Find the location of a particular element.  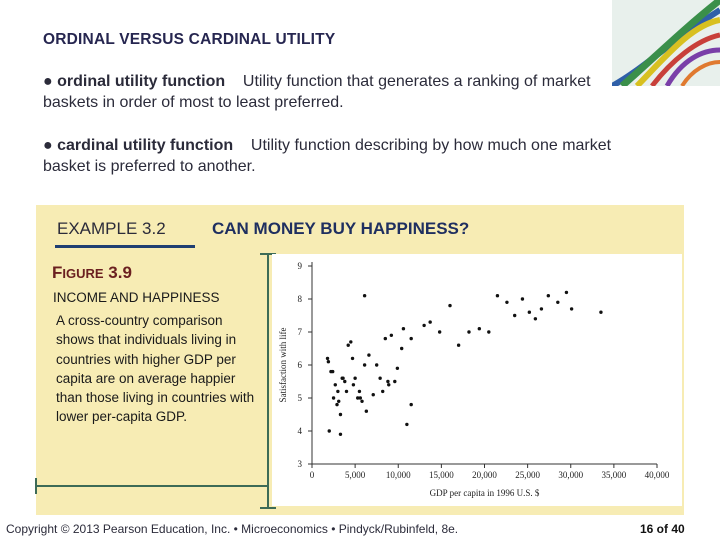

example-underline is located at coordinates (125, 246).